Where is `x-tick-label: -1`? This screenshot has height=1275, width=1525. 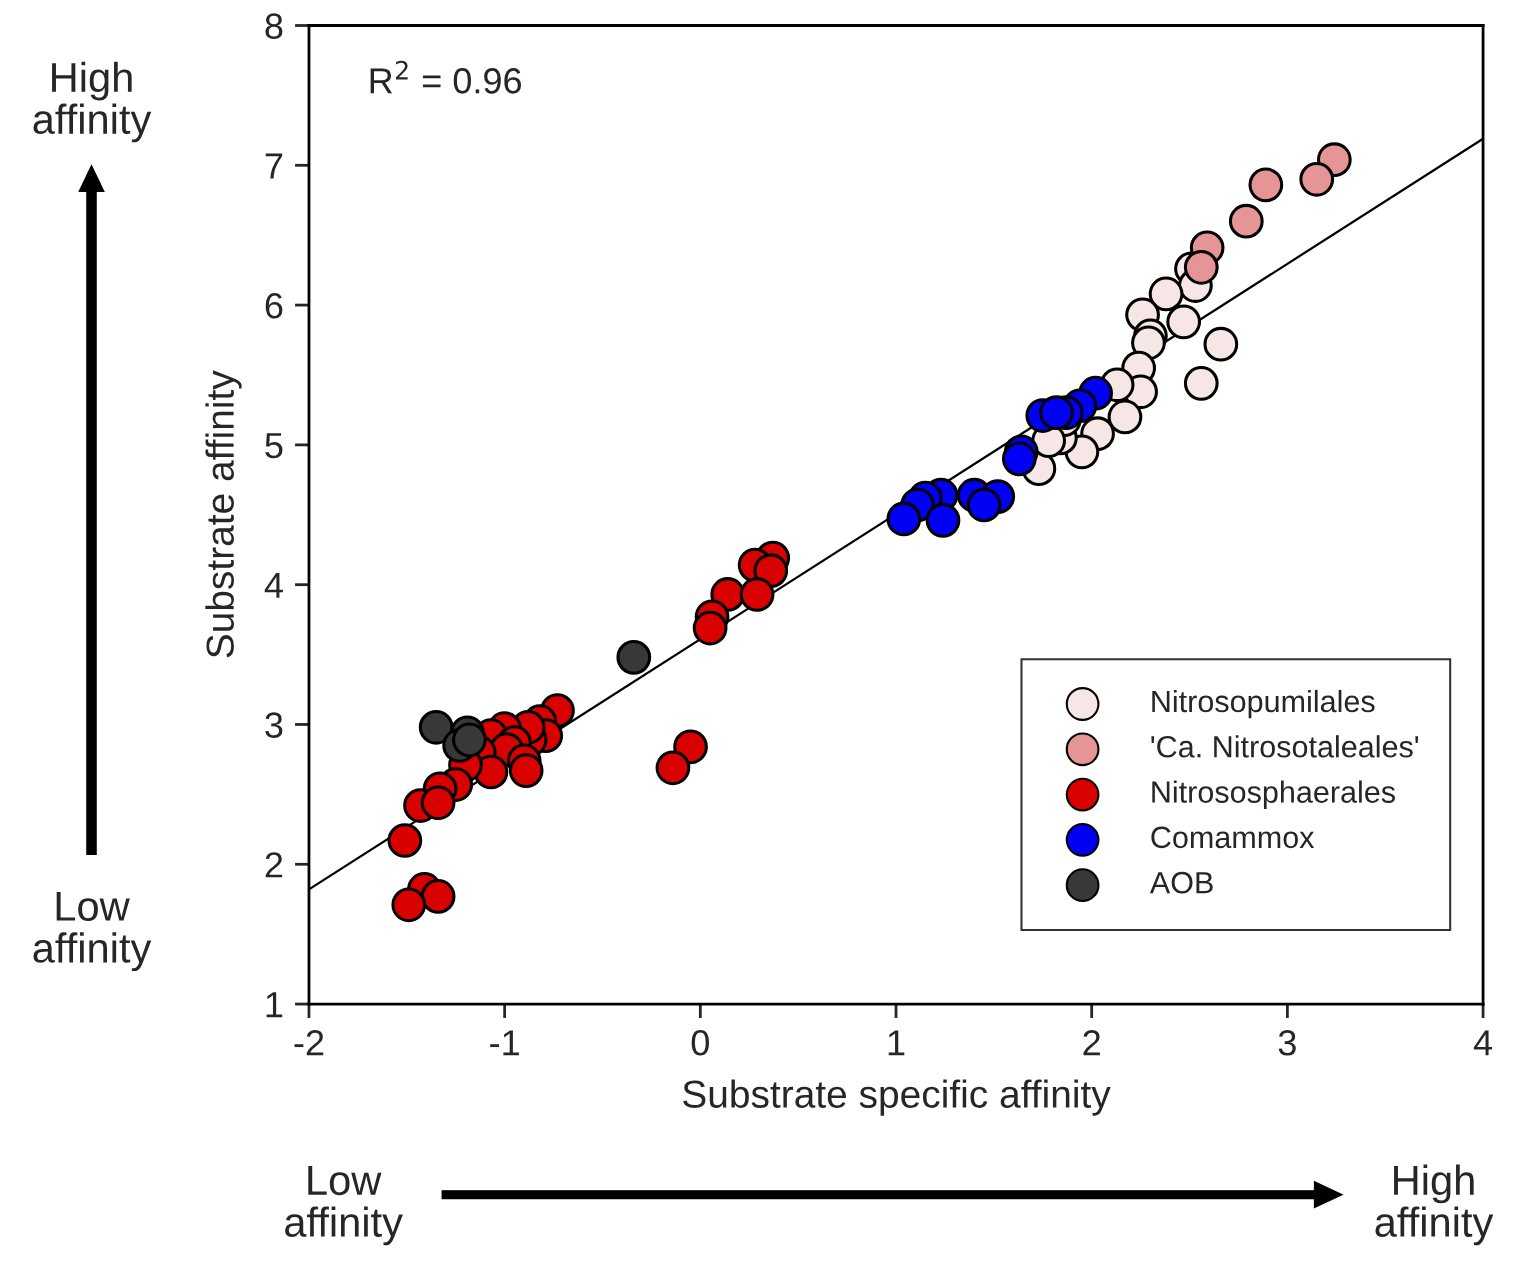 x-tick-label: -1 is located at coordinates (504, 1043).